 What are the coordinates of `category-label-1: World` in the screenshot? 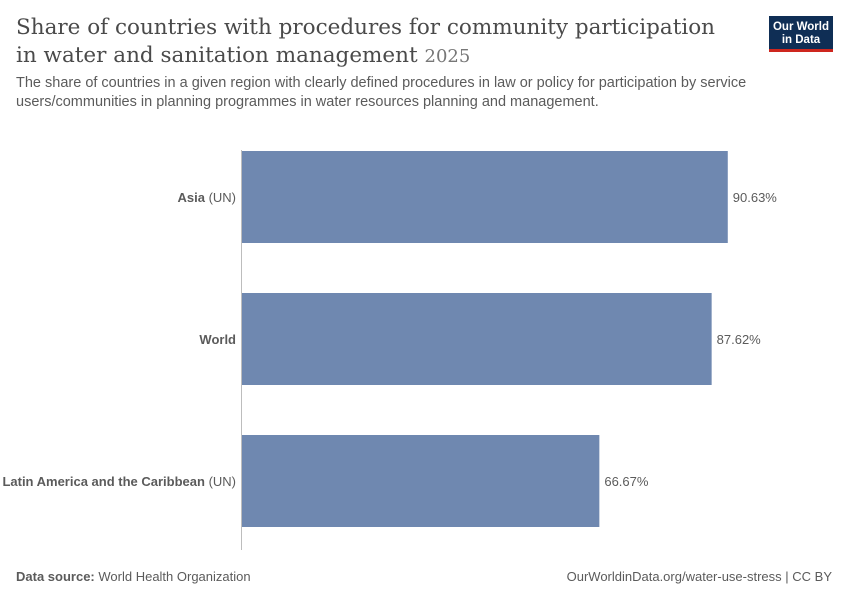 It's located at (217, 339).